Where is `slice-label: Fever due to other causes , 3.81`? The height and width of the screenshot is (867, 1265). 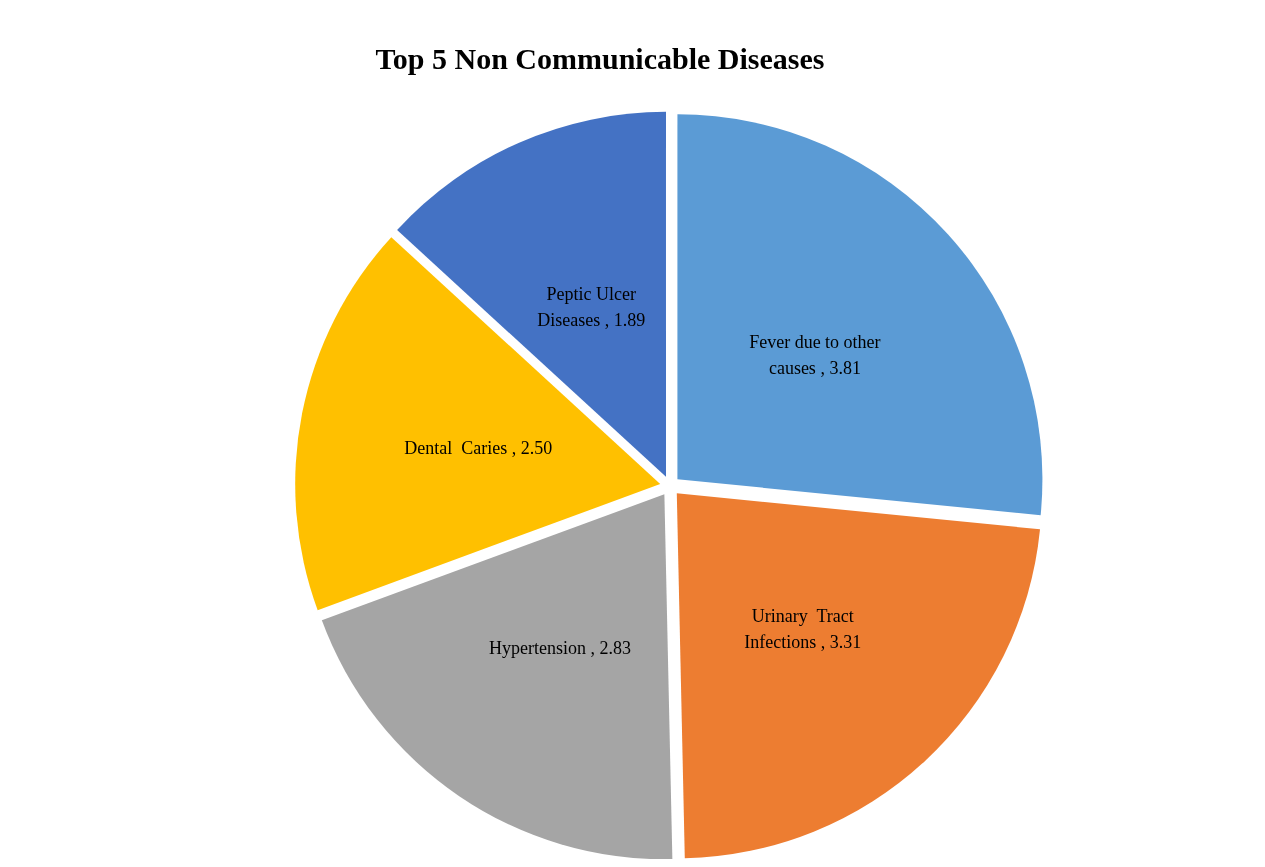 slice-label: Fever due to other causes , 3.81 is located at coordinates (815, 354).